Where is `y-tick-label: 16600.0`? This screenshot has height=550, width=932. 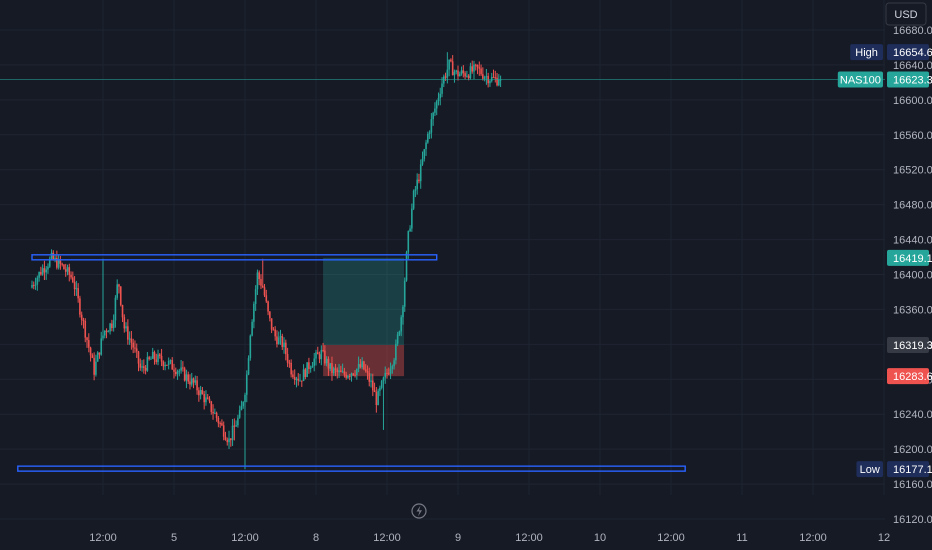 y-tick-label: 16600.0 is located at coordinates (912, 101).